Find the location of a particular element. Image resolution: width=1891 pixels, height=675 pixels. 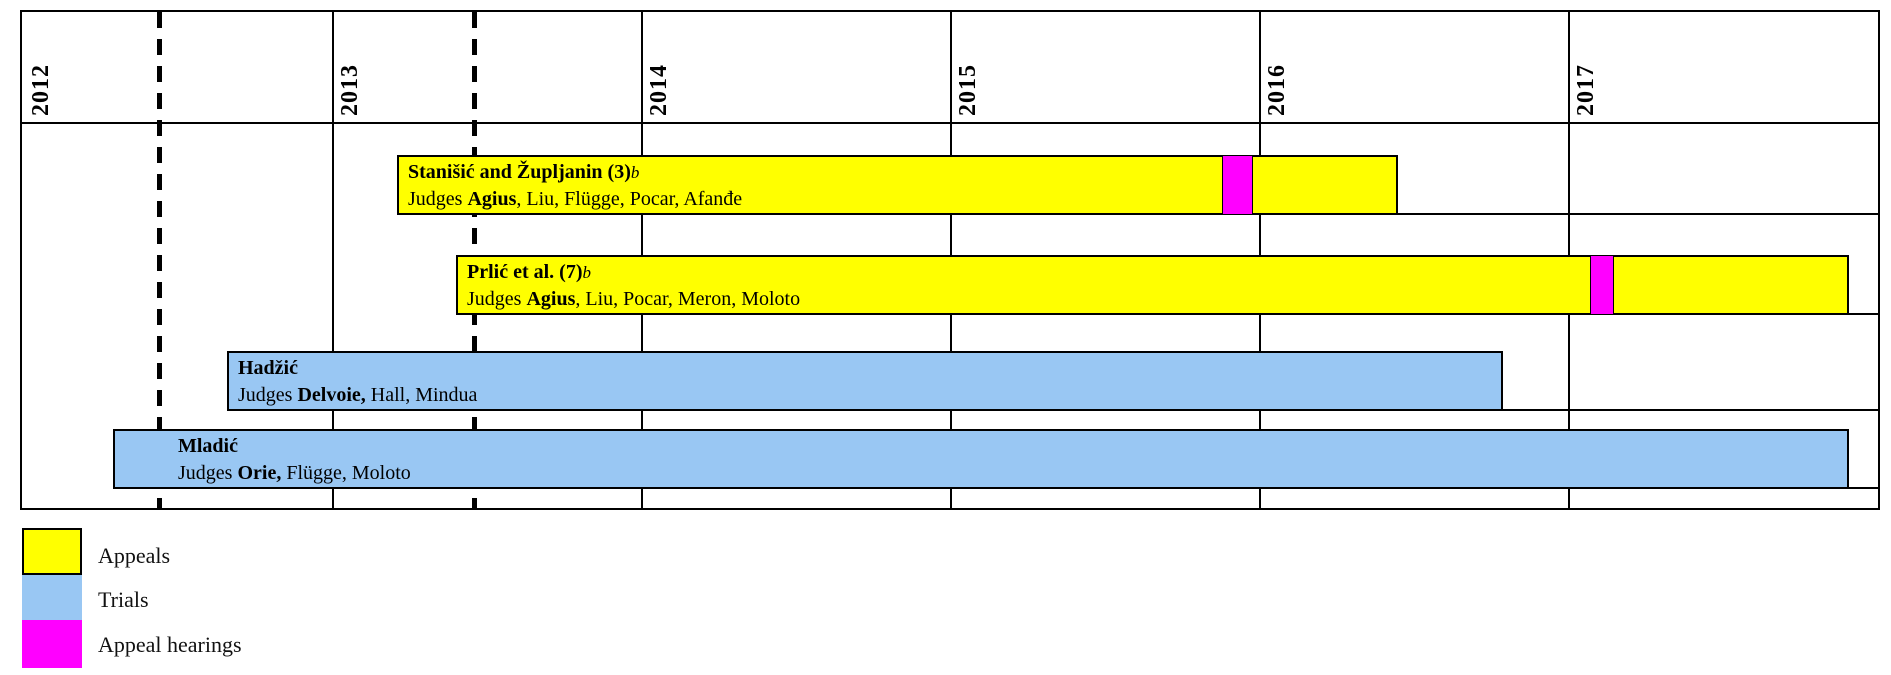

judges-line: Judges Orie, Flügge, Moloto is located at coordinates (294, 473).